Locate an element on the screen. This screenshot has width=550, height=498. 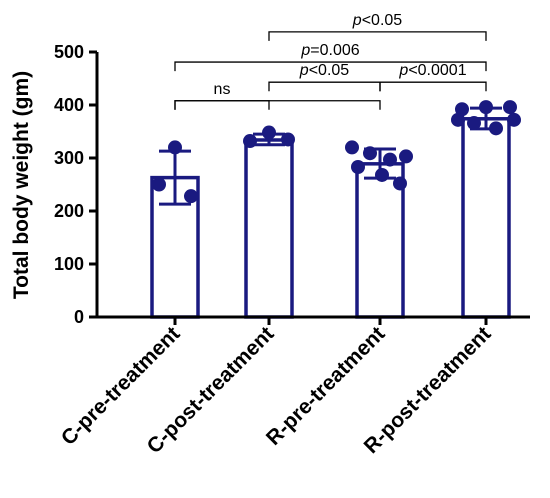
y-tick-label: 300 is located at coordinates (69, 158).